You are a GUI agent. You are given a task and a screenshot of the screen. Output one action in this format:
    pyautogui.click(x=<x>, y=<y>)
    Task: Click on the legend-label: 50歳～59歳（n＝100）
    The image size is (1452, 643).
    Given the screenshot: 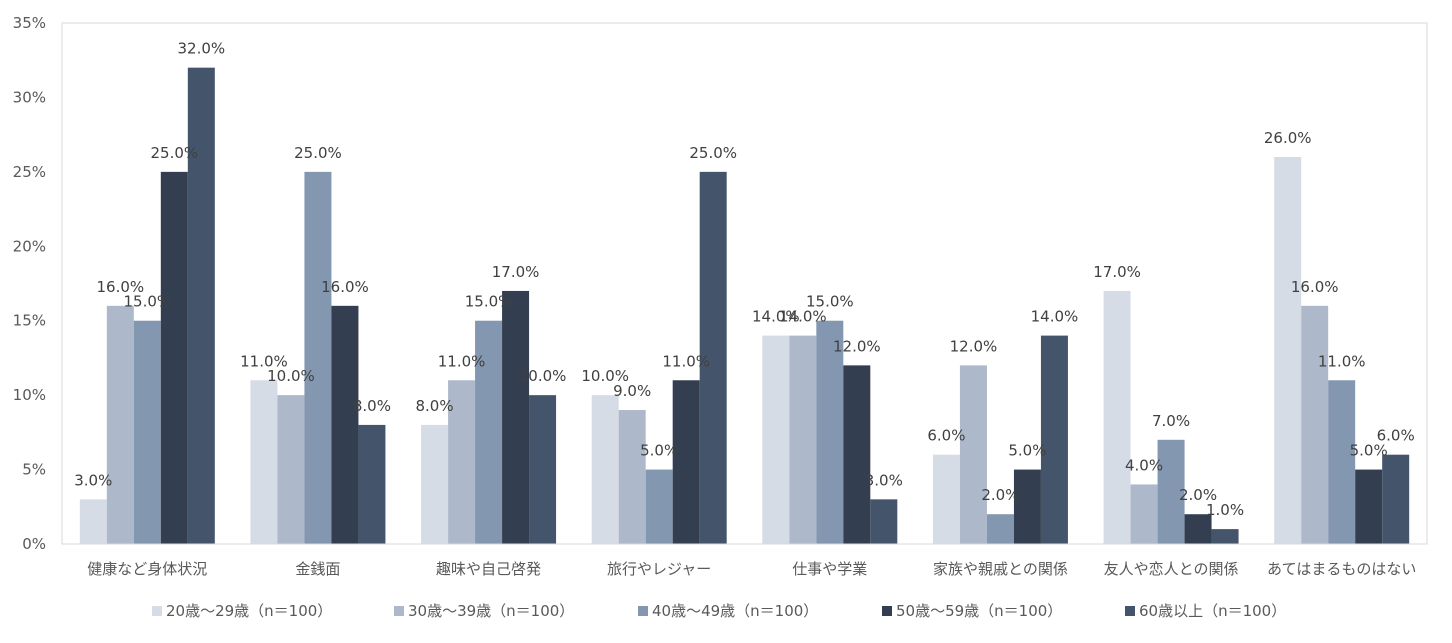 What is the action you would take?
    pyautogui.click(x=979, y=611)
    